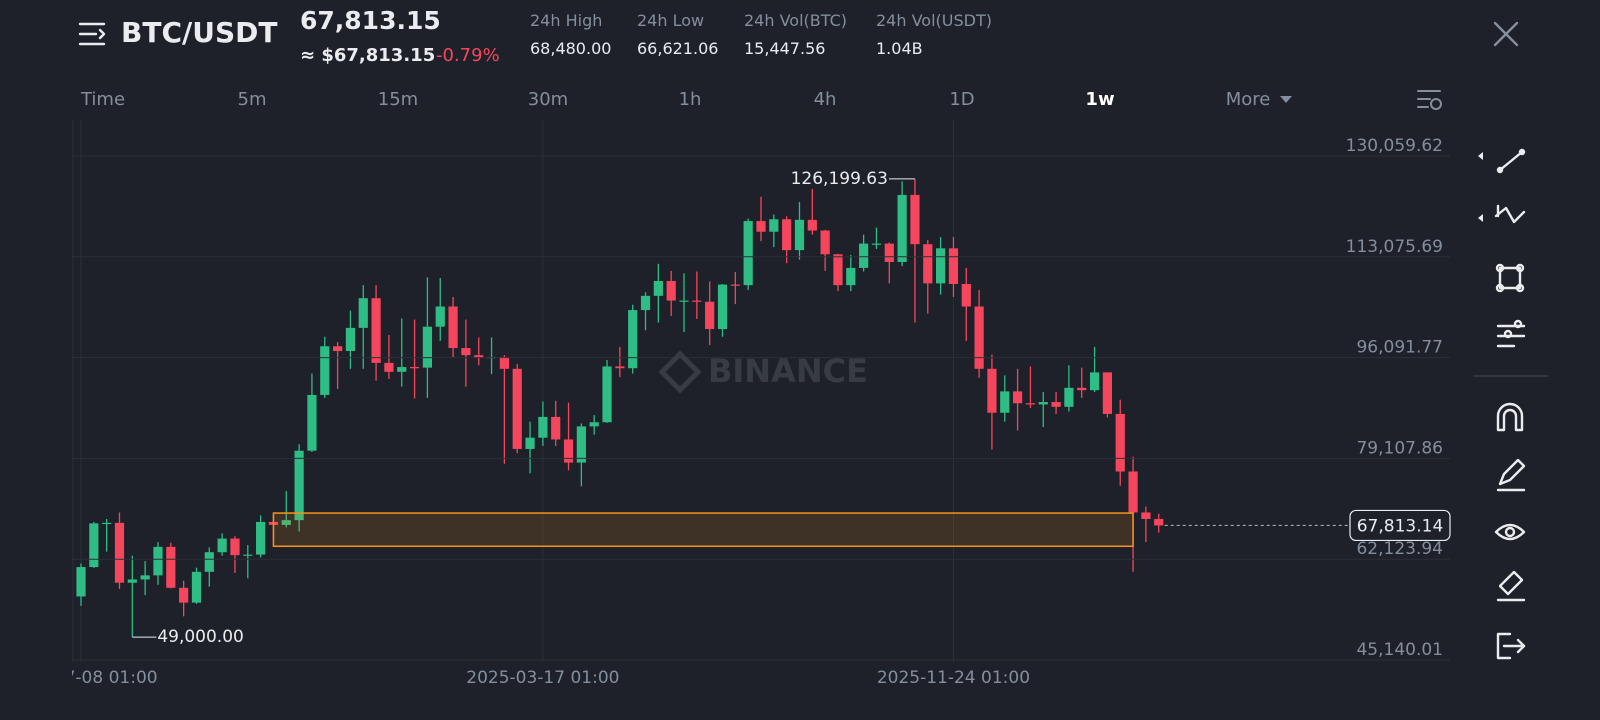  I want to click on exit-tool, so click(1511, 646).